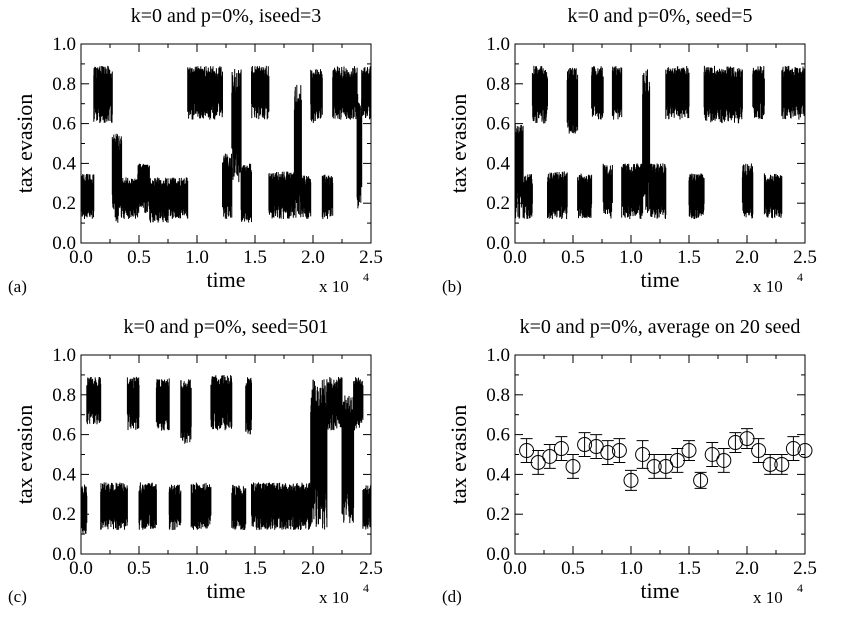 Image resolution: width=851 pixels, height=619 pixels. I want to click on x-tick-label: 0.0, so click(81, 568).